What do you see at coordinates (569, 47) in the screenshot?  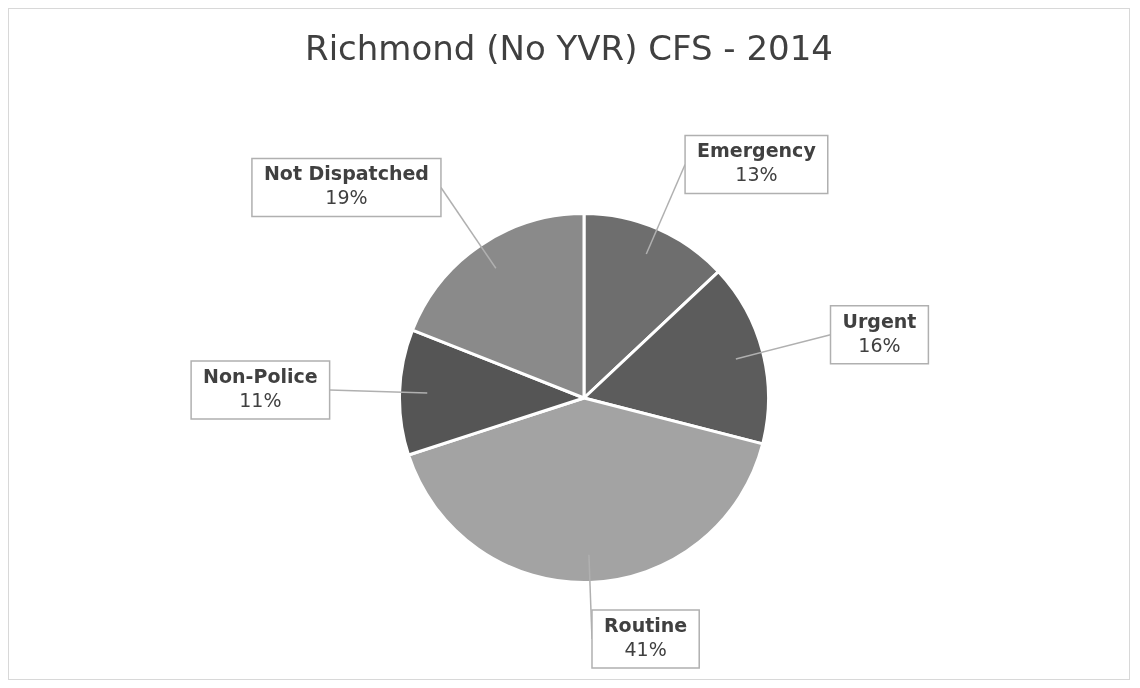 I see `chart-title: Richmond (No YVR) CFS - 2014` at bounding box center [569, 47].